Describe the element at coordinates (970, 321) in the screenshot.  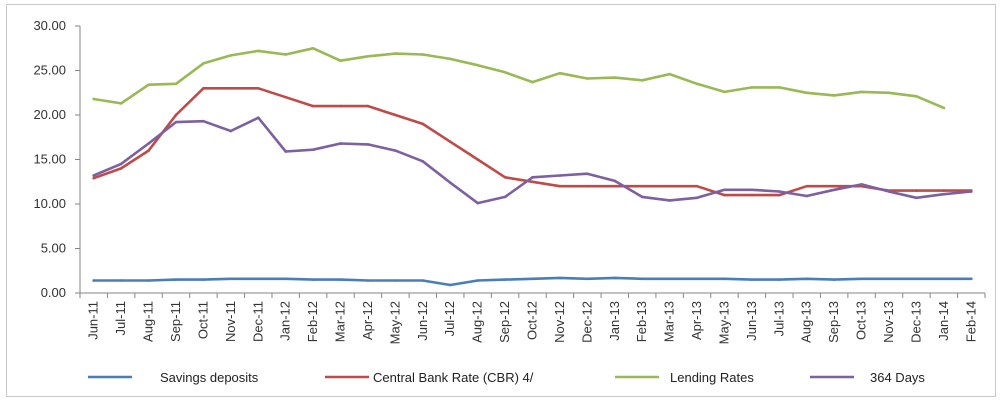
I see `x-tick-label: Feb-14` at that location.